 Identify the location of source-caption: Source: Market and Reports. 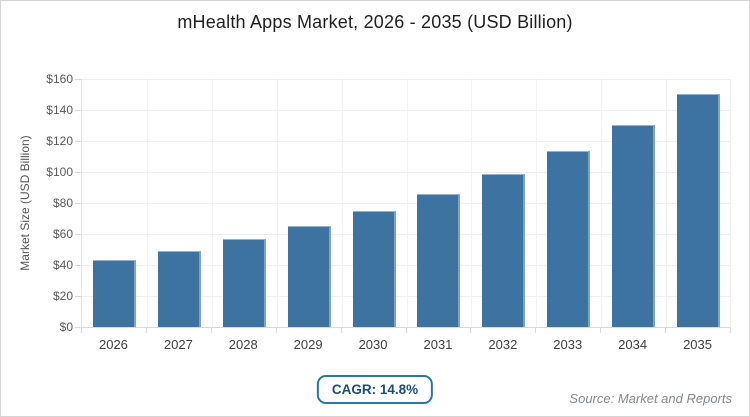
(650, 398).